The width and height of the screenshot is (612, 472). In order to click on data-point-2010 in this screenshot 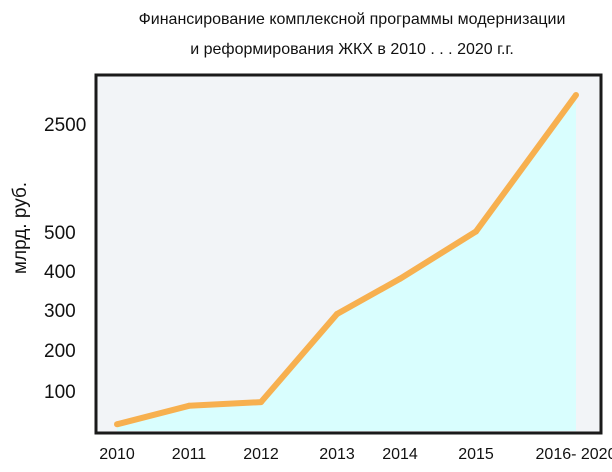, I will do `click(117, 424)`.